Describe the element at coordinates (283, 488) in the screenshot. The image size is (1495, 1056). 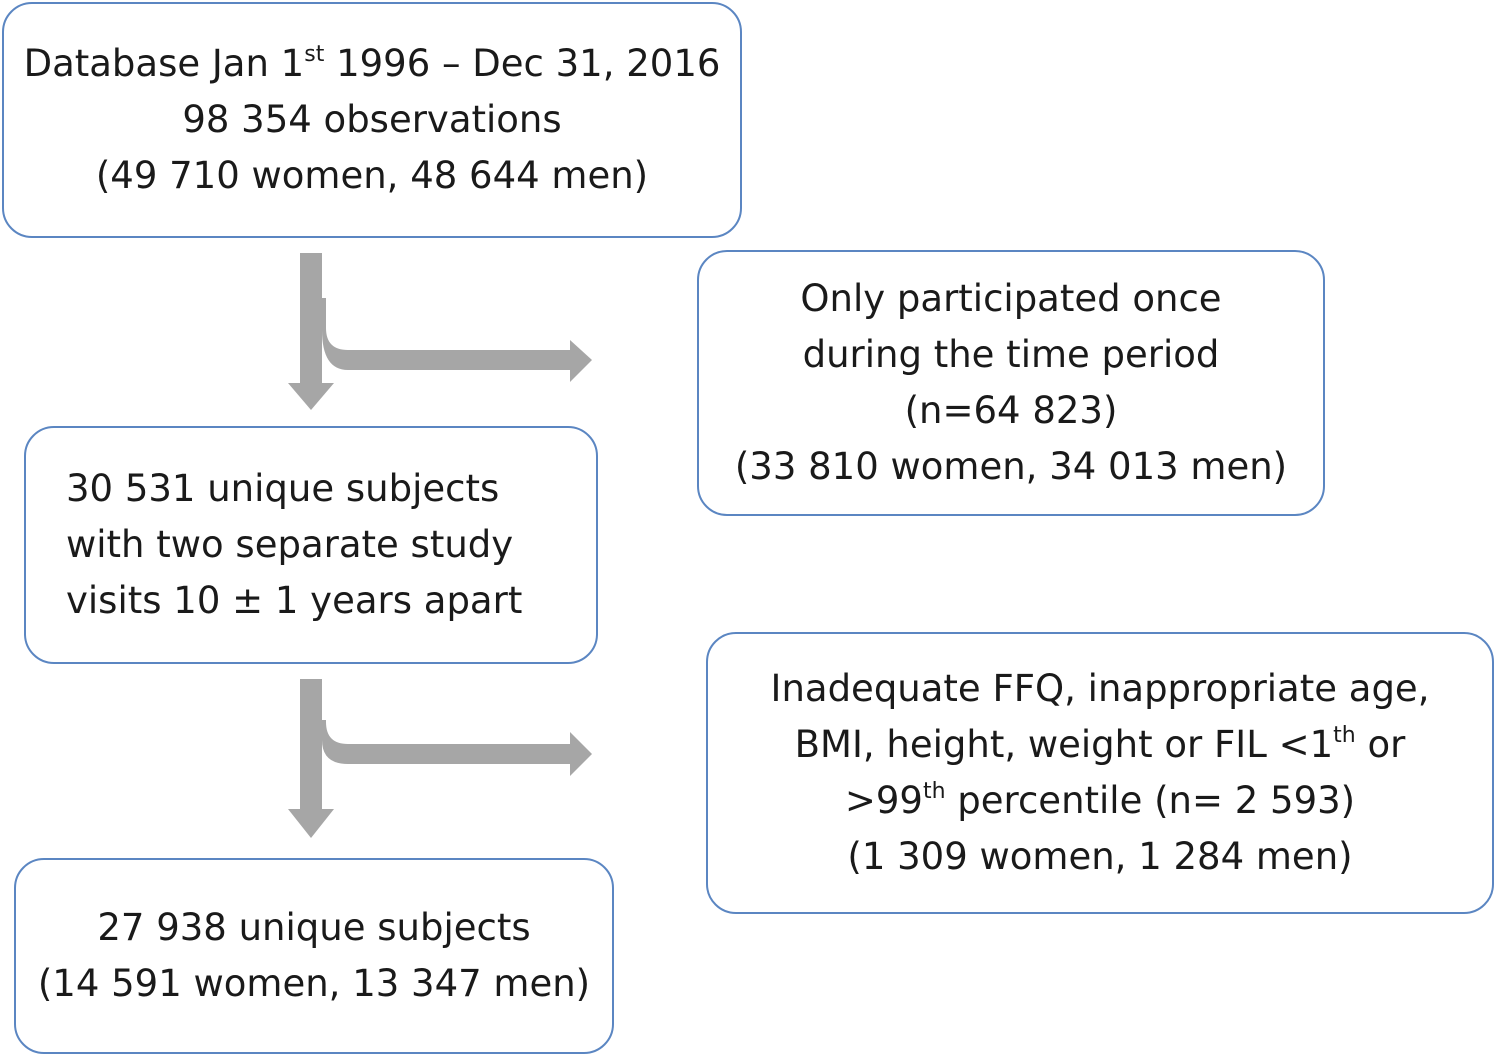
I see `unique-subjects-line1: 30 531 unique subjects` at that location.